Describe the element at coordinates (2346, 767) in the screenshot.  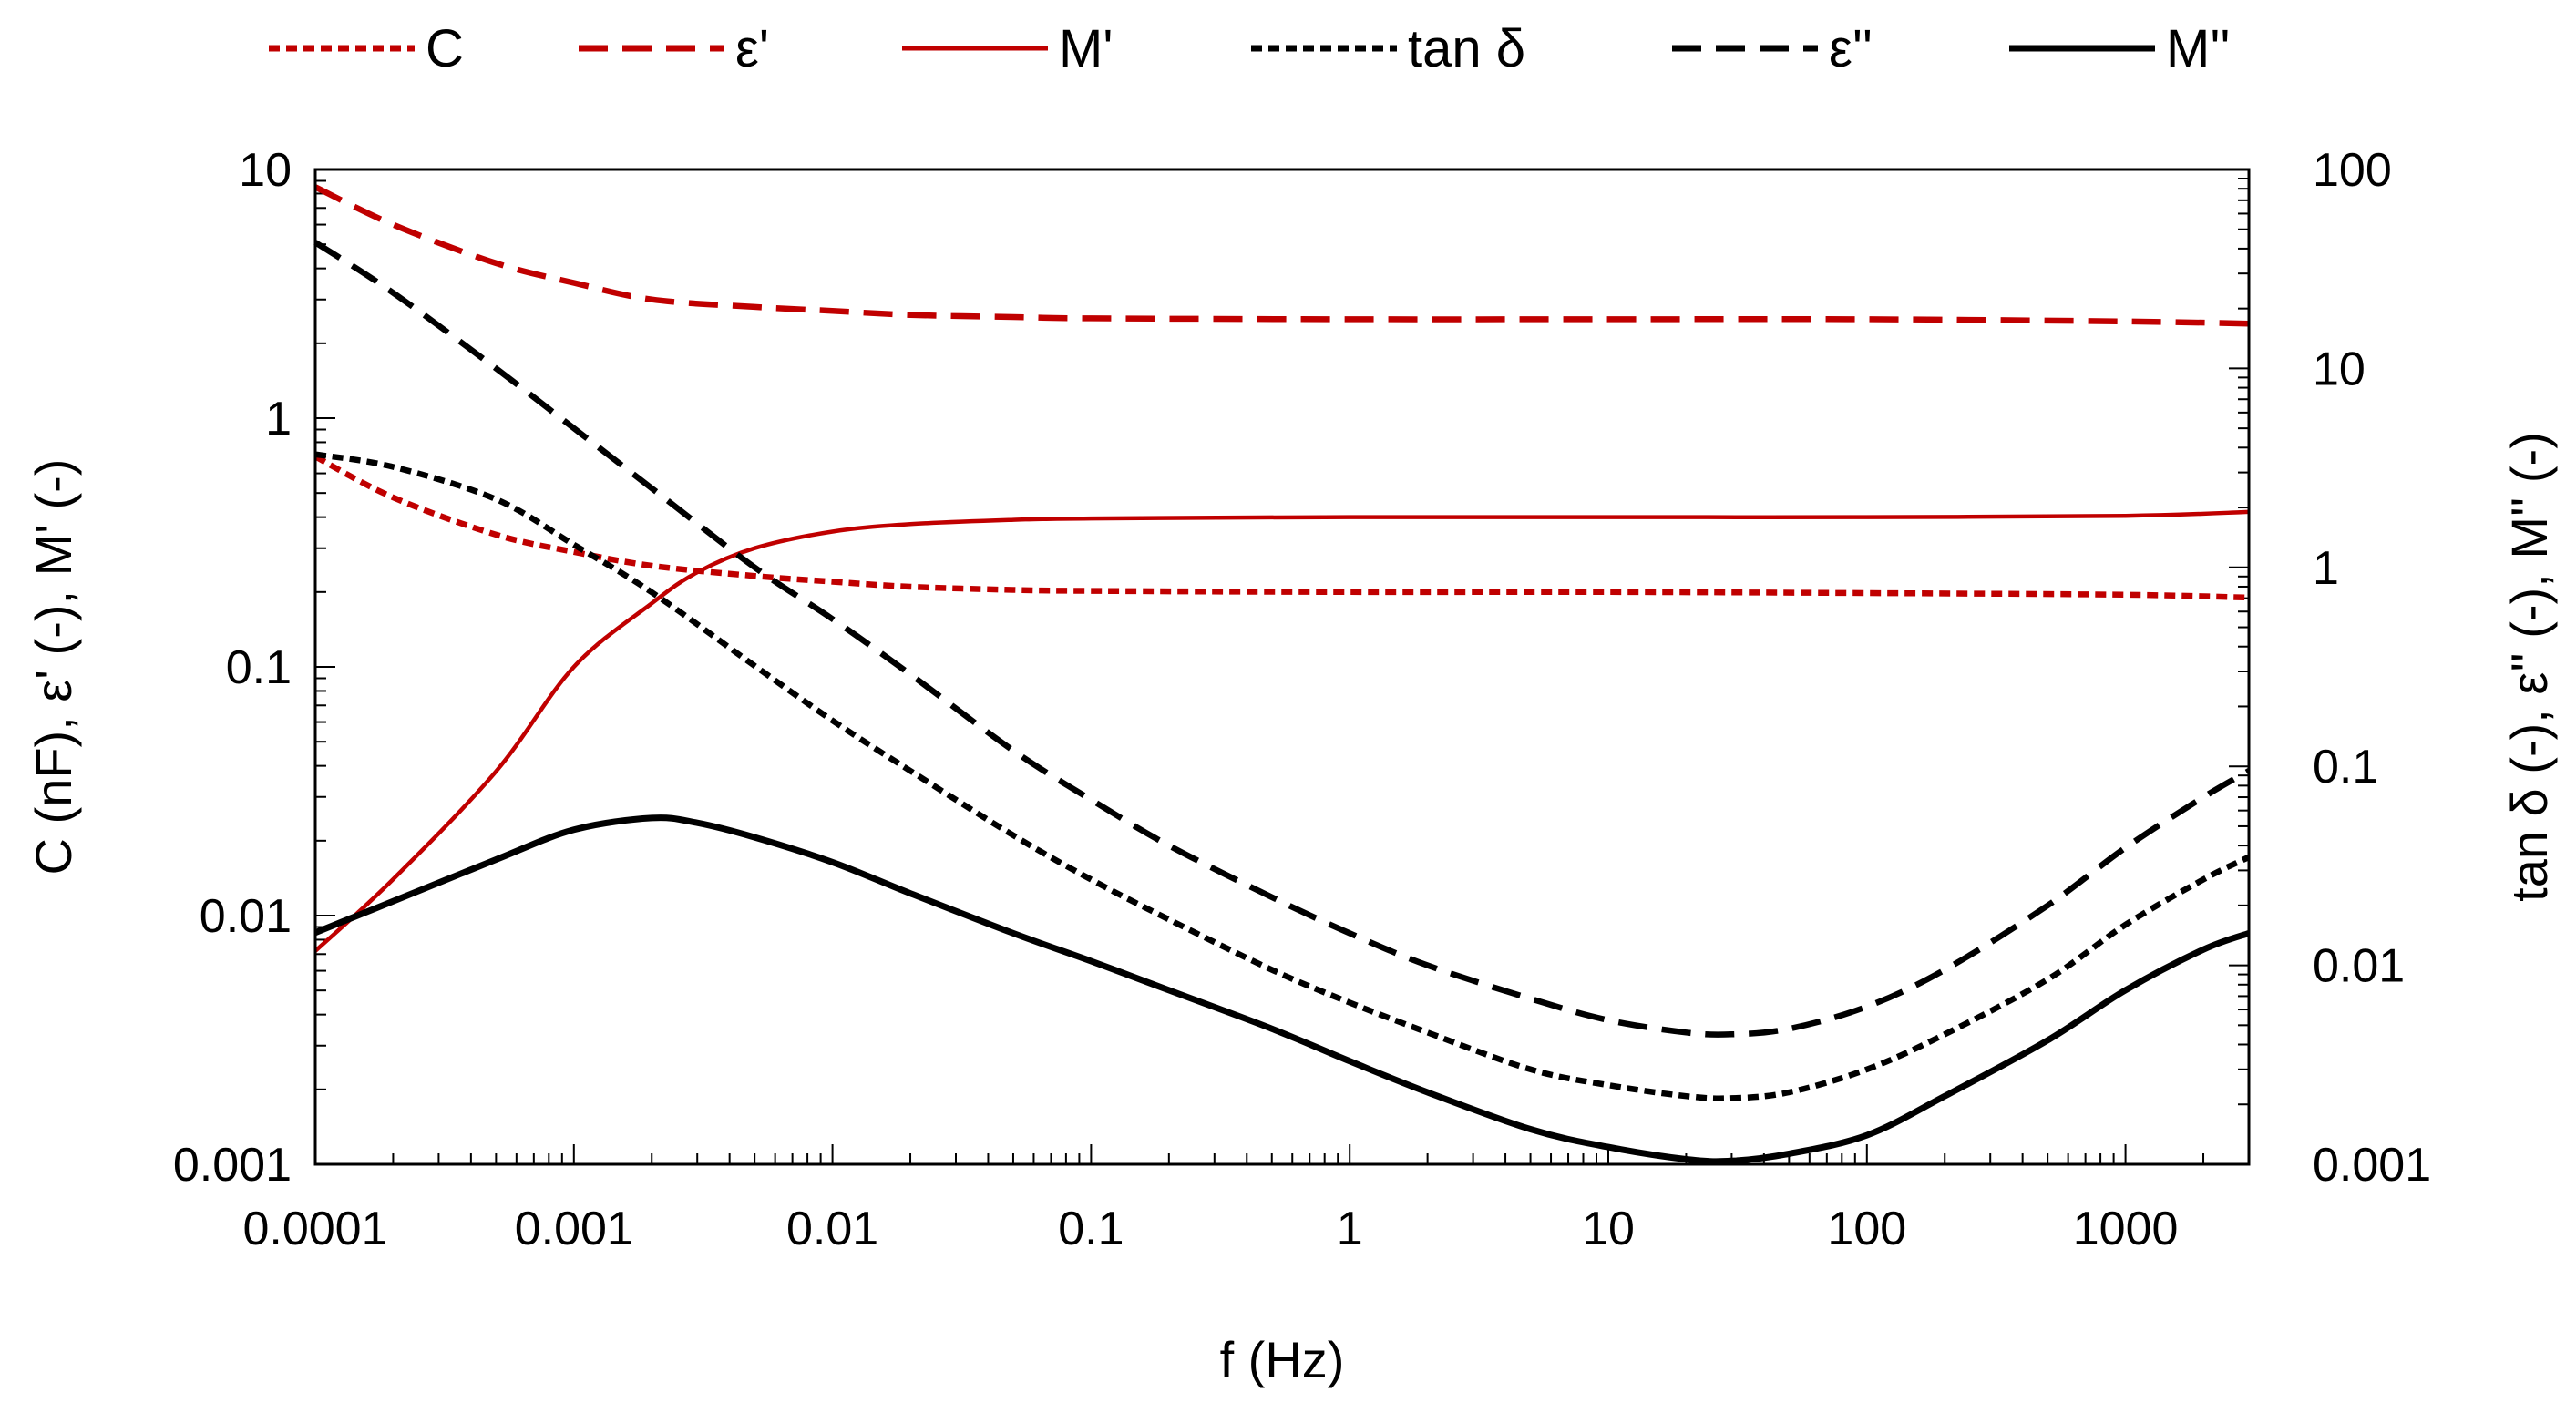
I see `y-right-tick-label: 0.1` at that location.